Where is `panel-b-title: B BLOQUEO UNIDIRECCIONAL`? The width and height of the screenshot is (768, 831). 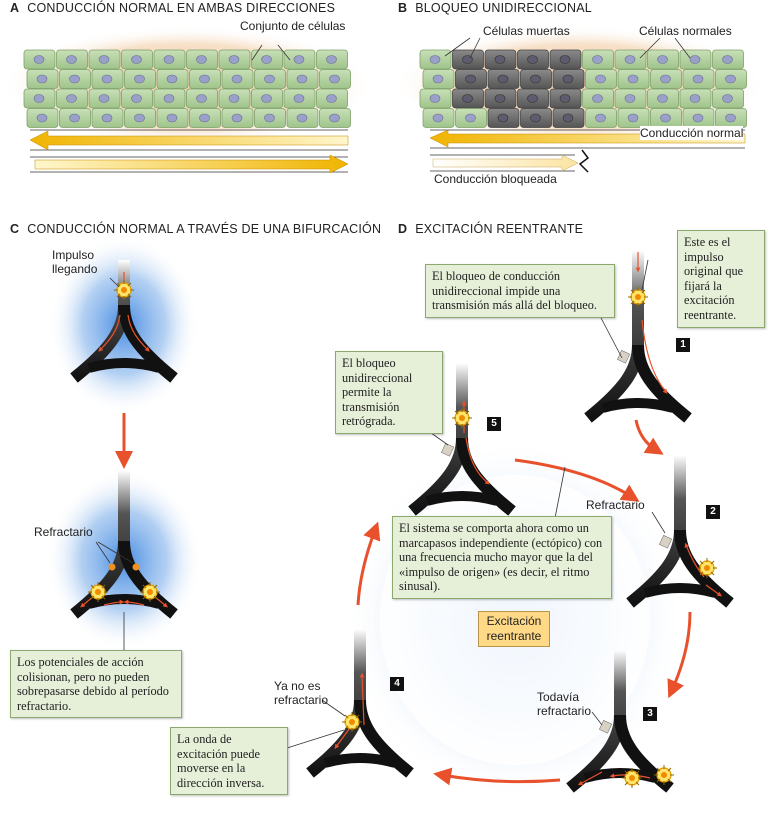
panel-b-title: B BLOQUEO UNIDIRECCIONAL is located at coordinates (495, 8).